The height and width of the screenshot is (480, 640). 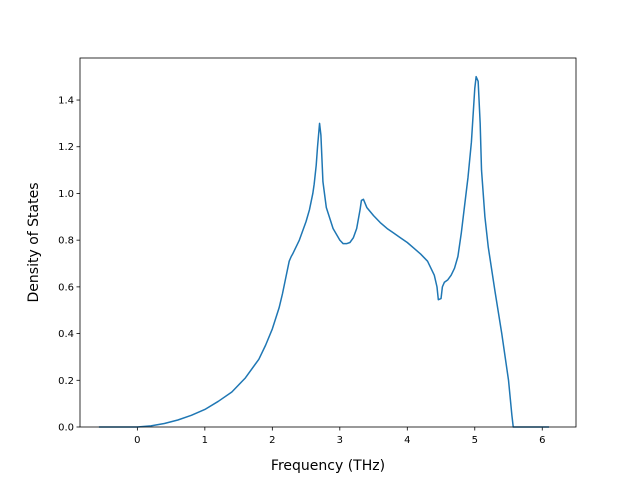 What do you see at coordinates (66, 241) in the screenshot?
I see `y-tick-label: 0.8` at bounding box center [66, 241].